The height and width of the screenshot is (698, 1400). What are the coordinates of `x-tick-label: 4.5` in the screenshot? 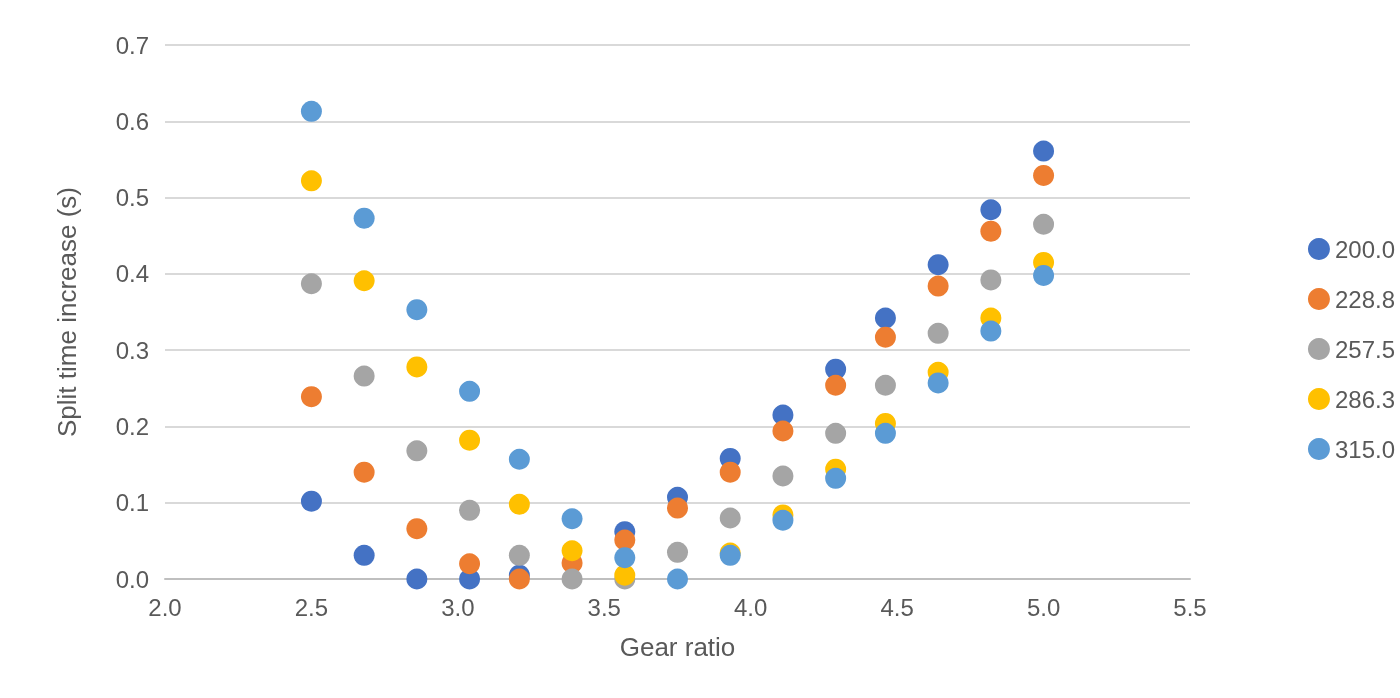 It's located at (897, 607).